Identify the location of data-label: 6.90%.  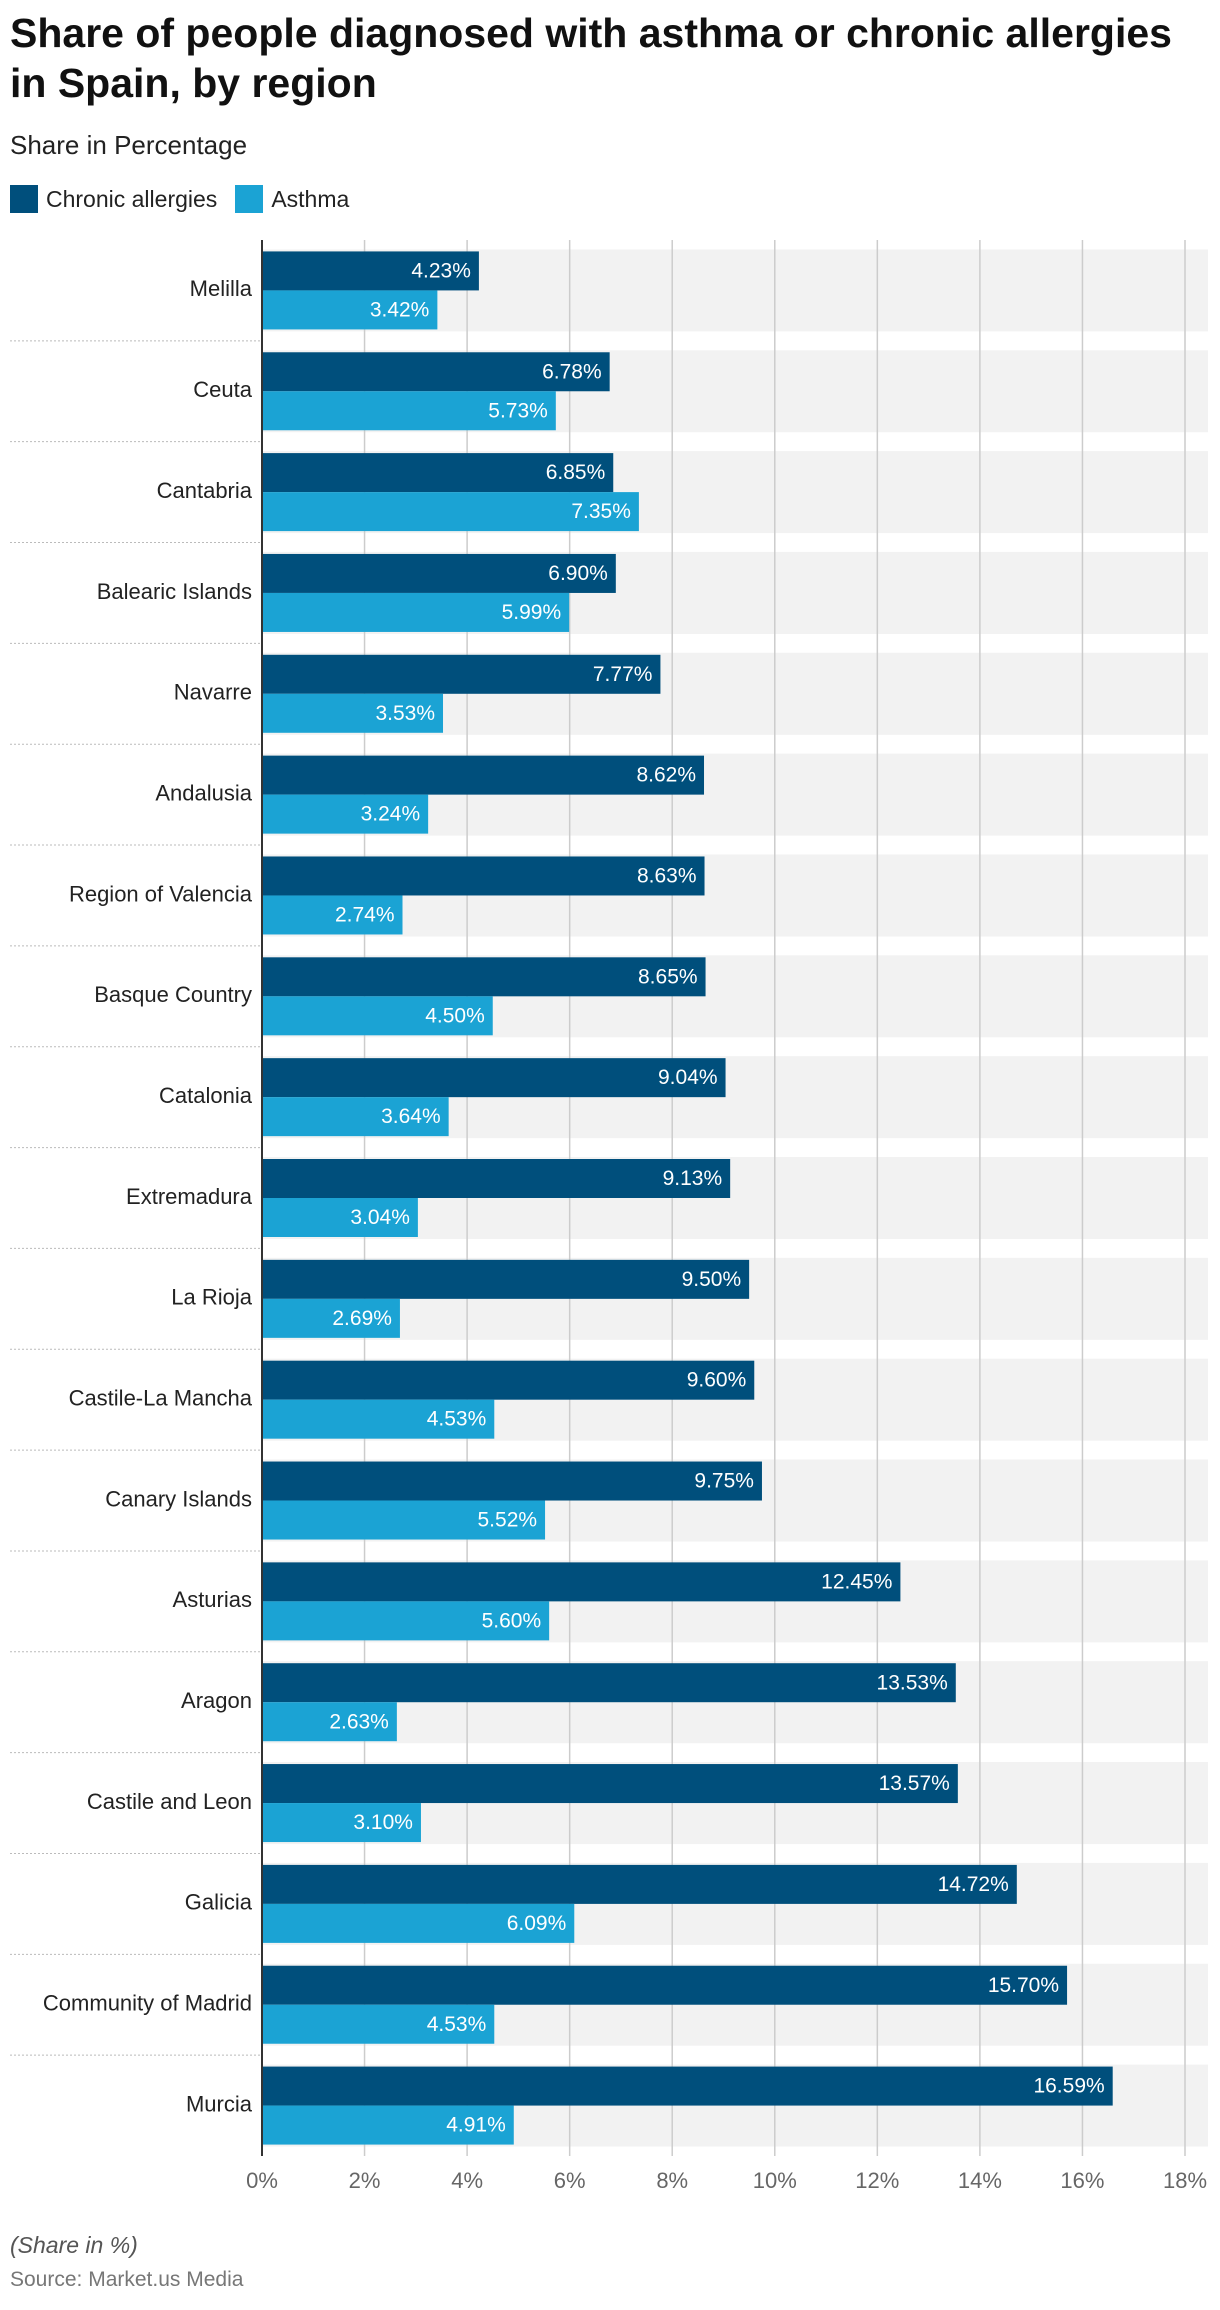
(578, 573).